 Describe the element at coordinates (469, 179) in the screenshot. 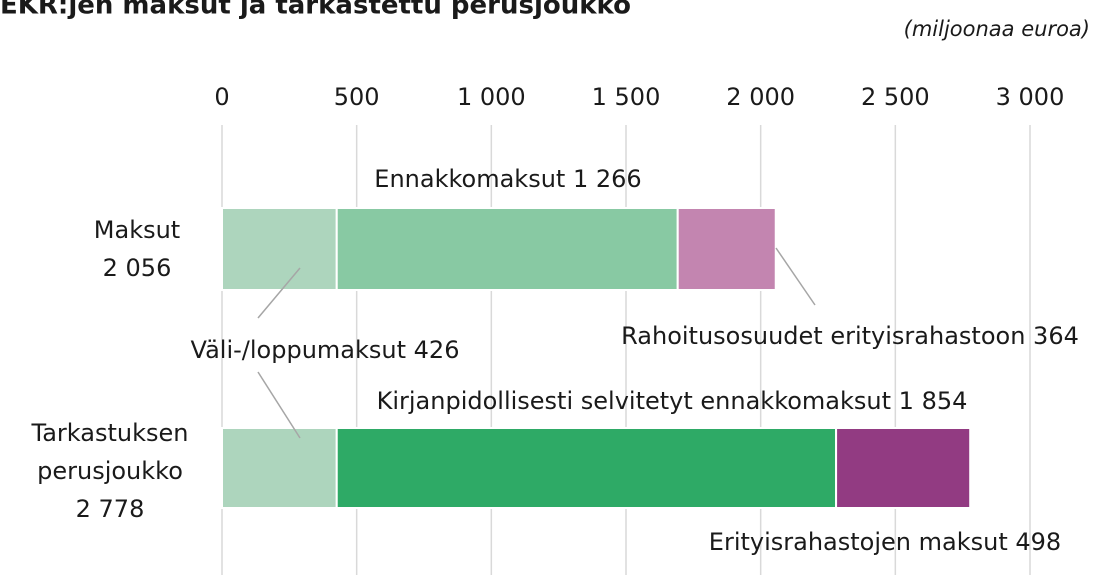

I see `segment-name: Ennakkomaksut` at that location.